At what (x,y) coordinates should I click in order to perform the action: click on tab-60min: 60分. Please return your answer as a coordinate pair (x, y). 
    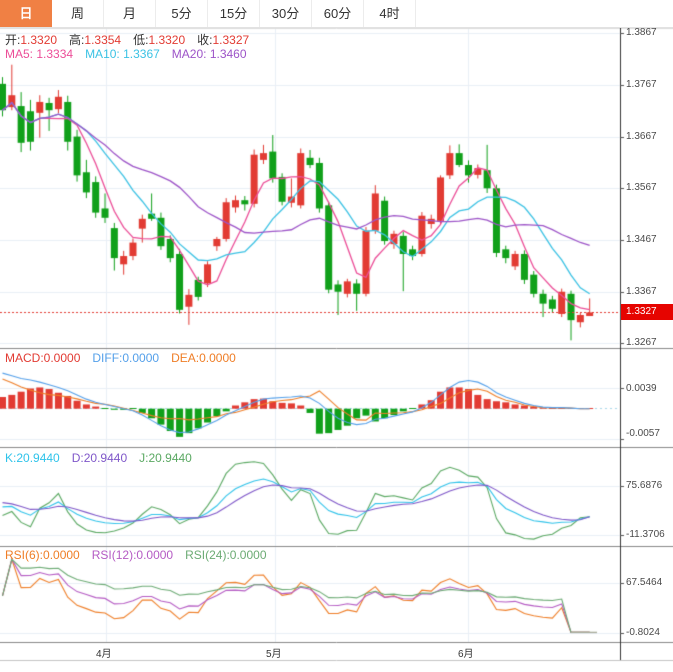
    Looking at the image, I should click on (338, 13).